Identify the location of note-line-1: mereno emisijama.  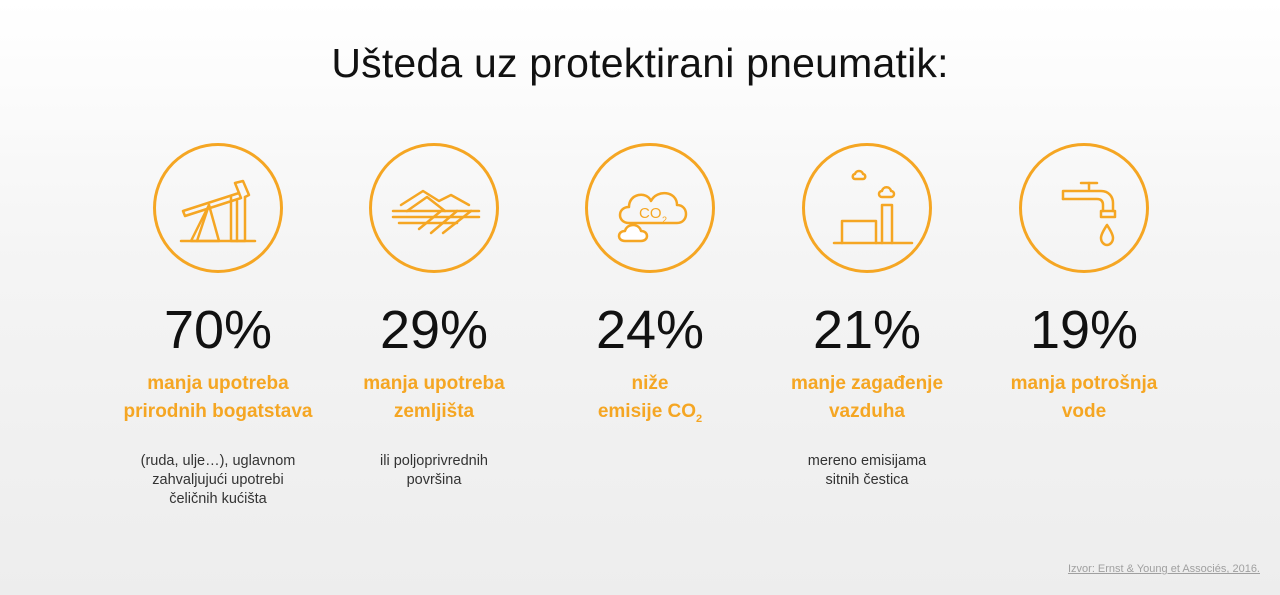
(867, 461).